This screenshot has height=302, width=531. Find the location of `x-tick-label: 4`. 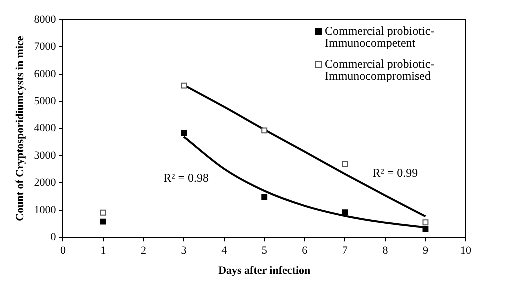

x-tick-label: 4 is located at coordinates (225, 251).